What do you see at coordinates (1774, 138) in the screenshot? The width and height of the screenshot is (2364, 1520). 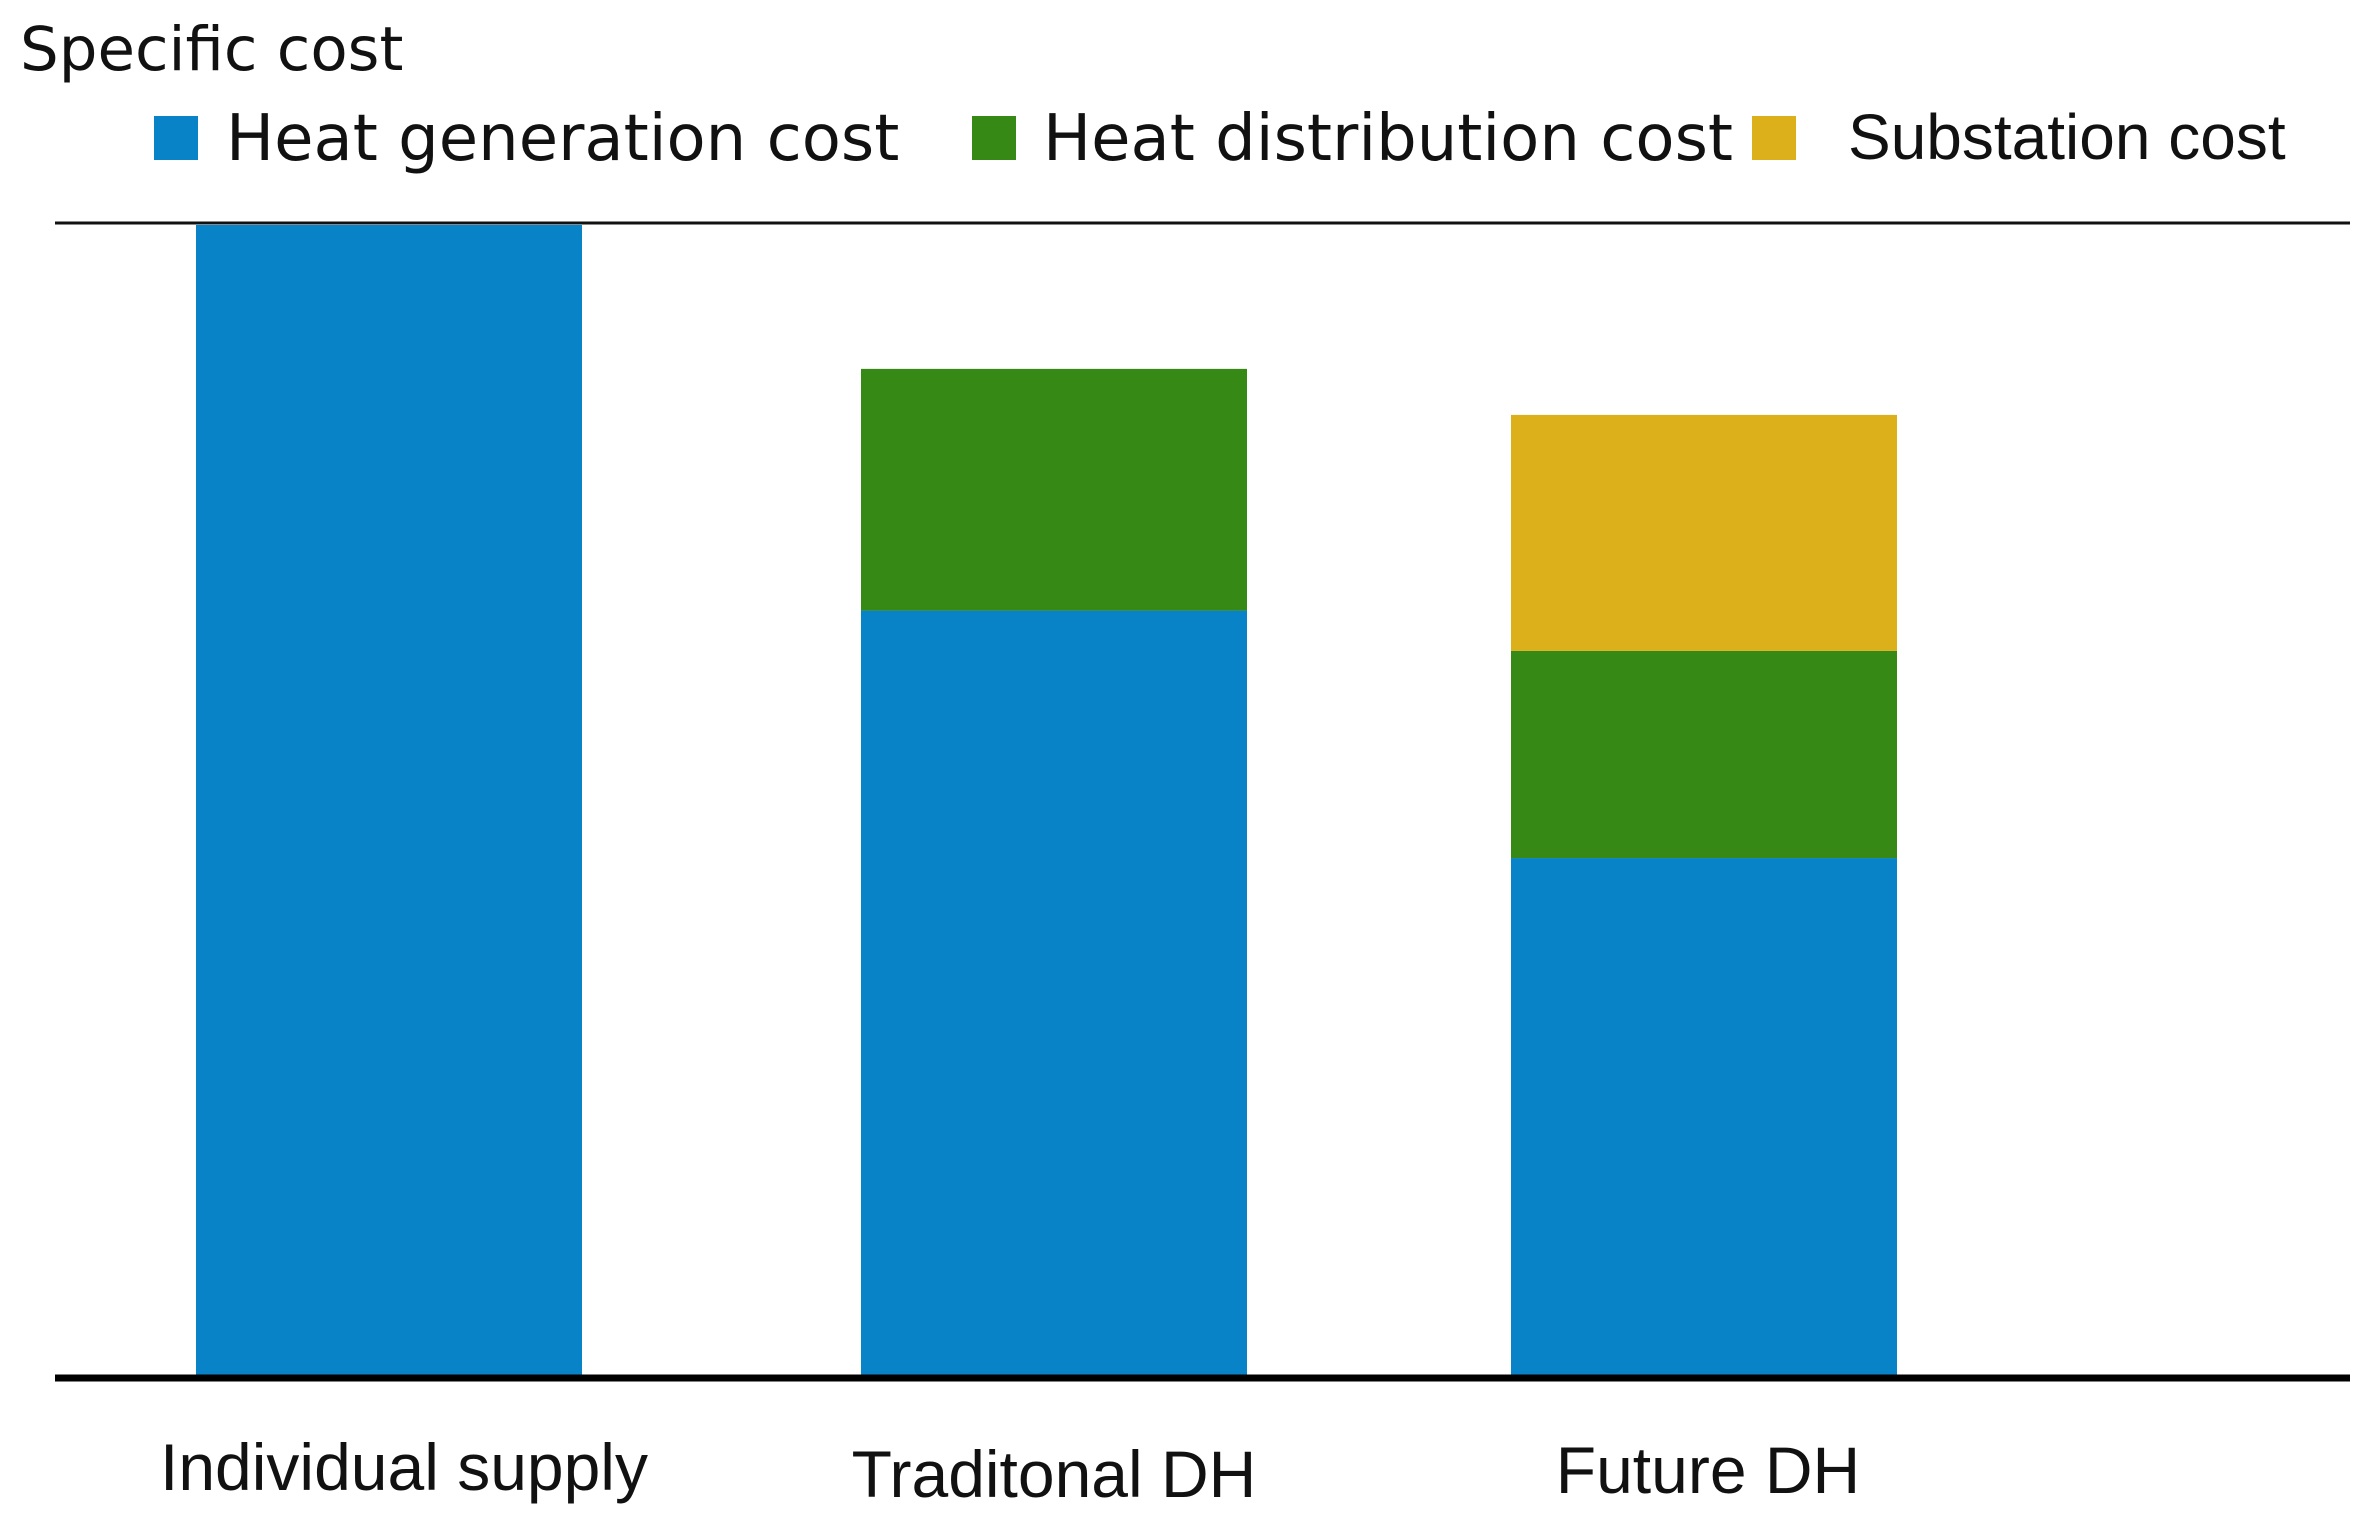 I see `legend-swatch-substation` at bounding box center [1774, 138].